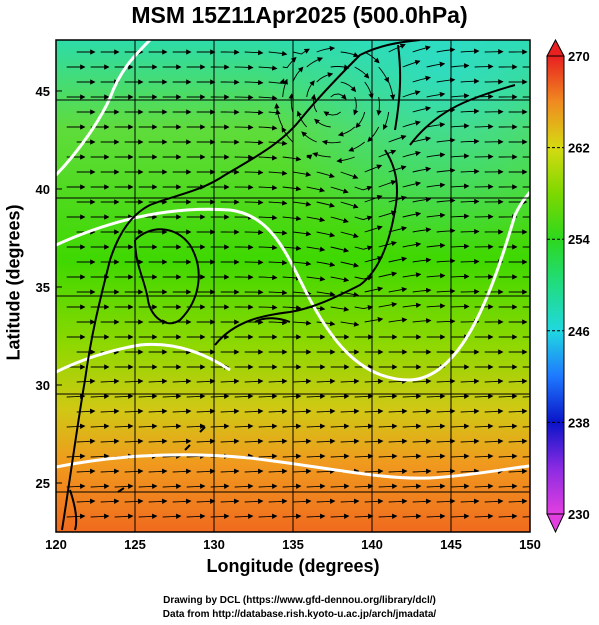 The width and height of the screenshot is (599, 625). Describe the element at coordinates (161, 459) in the screenshot. I see `coast-ryukyu` at that location.